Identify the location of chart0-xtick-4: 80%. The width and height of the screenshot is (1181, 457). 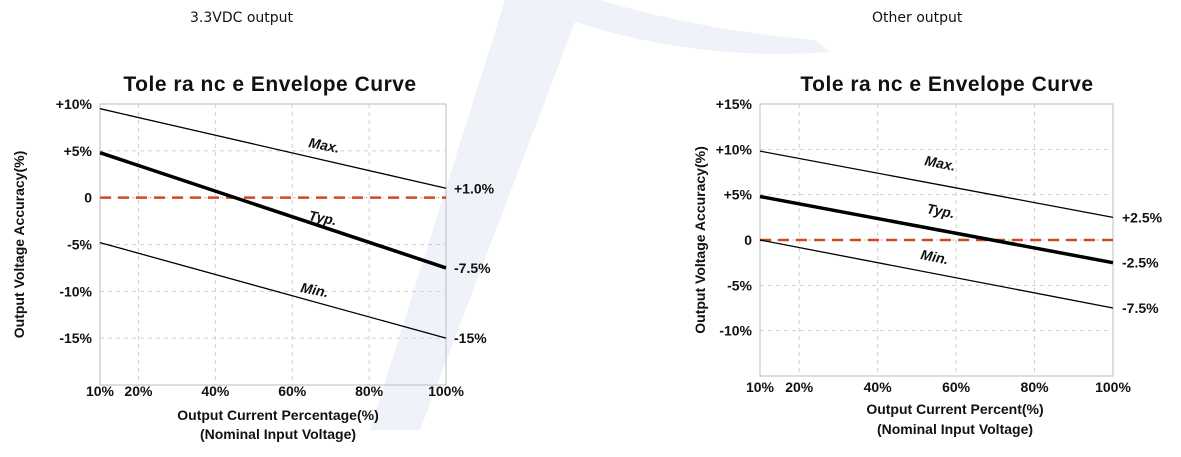
(369, 391).